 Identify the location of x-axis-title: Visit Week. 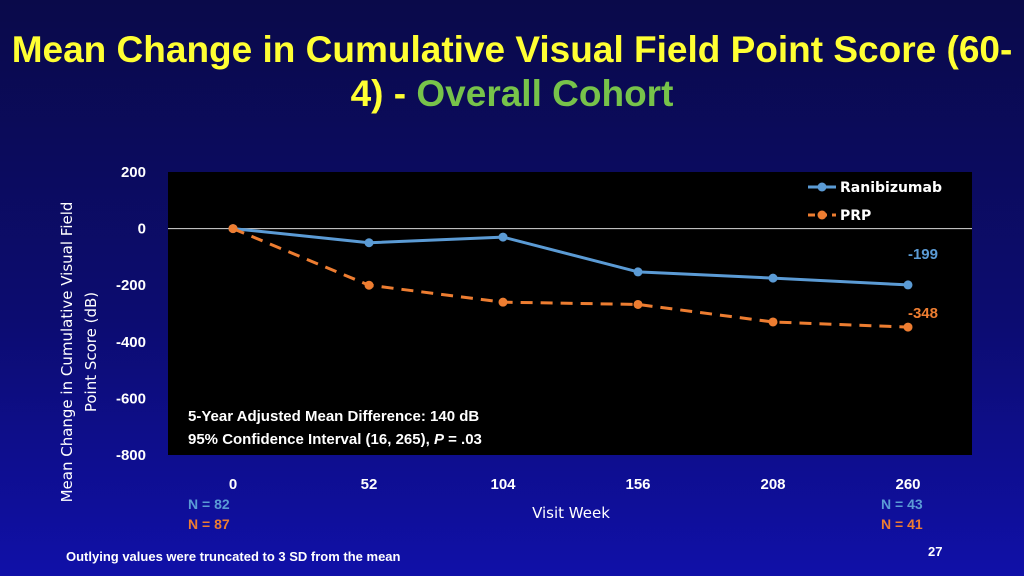
(571, 513).